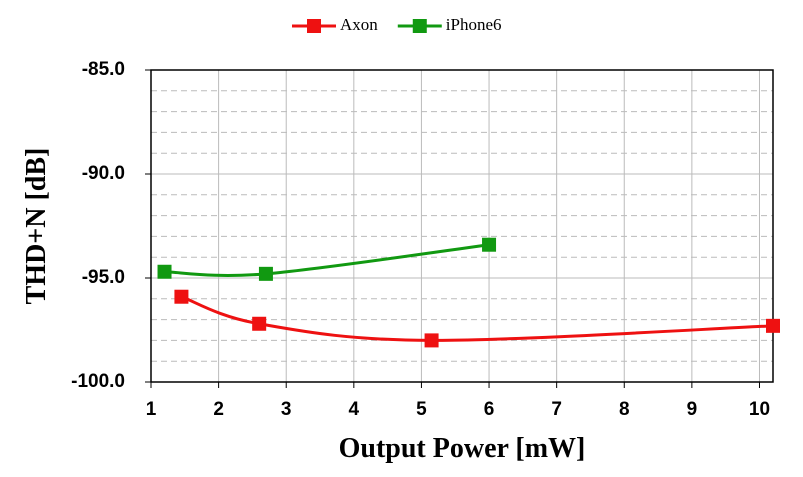 The image size is (803, 477). What do you see at coordinates (103, 277) in the screenshot?
I see `y-tick-label: -95.0` at bounding box center [103, 277].